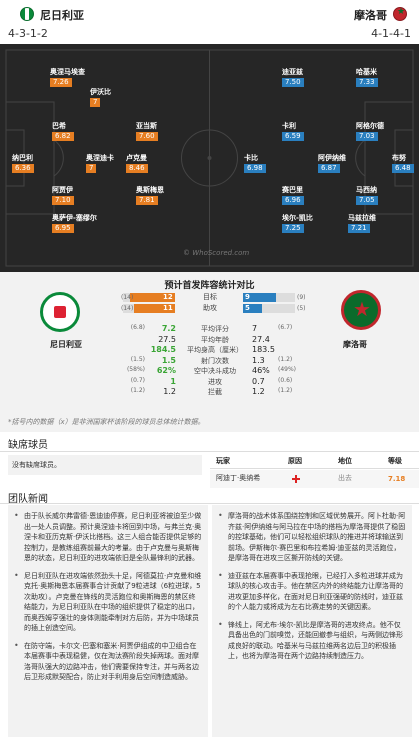 Image resolution: width=419 pixels, height=737 pixels. What do you see at coordinates (168, 328) in the screenshot?
I see `home-stat-value: 7.2` at bounding box center [168, 328].